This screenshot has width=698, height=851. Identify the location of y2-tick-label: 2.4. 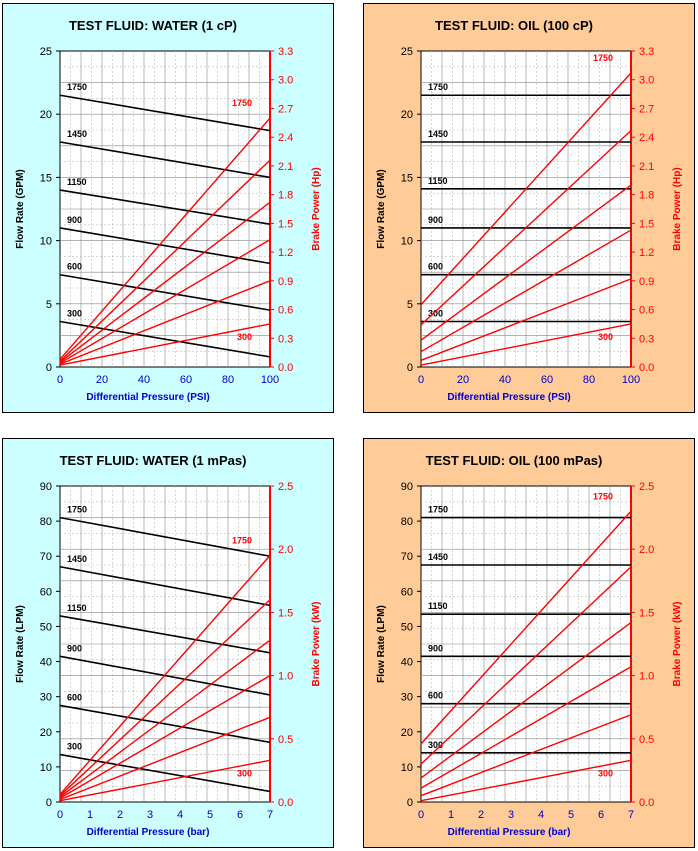
(646, 138).